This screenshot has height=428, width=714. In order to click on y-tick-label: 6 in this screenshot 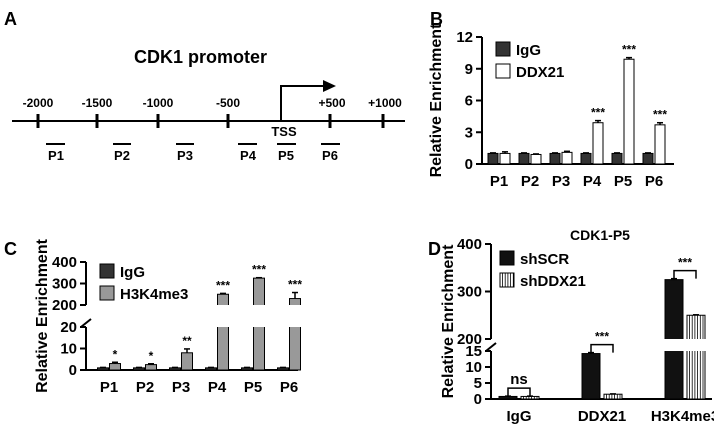, I will do `click(469, 101)`.